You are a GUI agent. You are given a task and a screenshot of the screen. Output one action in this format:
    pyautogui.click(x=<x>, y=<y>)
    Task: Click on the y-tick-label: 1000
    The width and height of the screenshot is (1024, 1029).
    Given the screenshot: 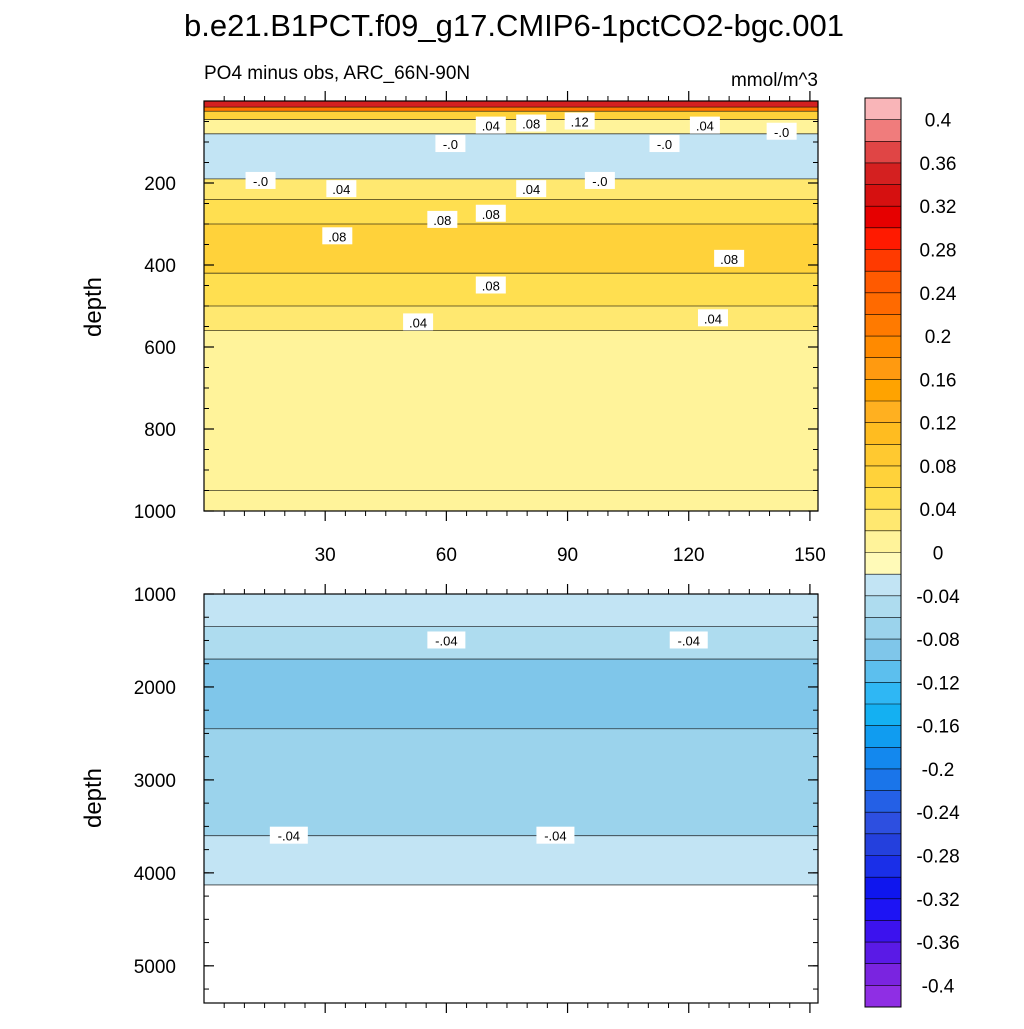 What is the action you would take?
    pyautogui.click(x=155, y=512)
    